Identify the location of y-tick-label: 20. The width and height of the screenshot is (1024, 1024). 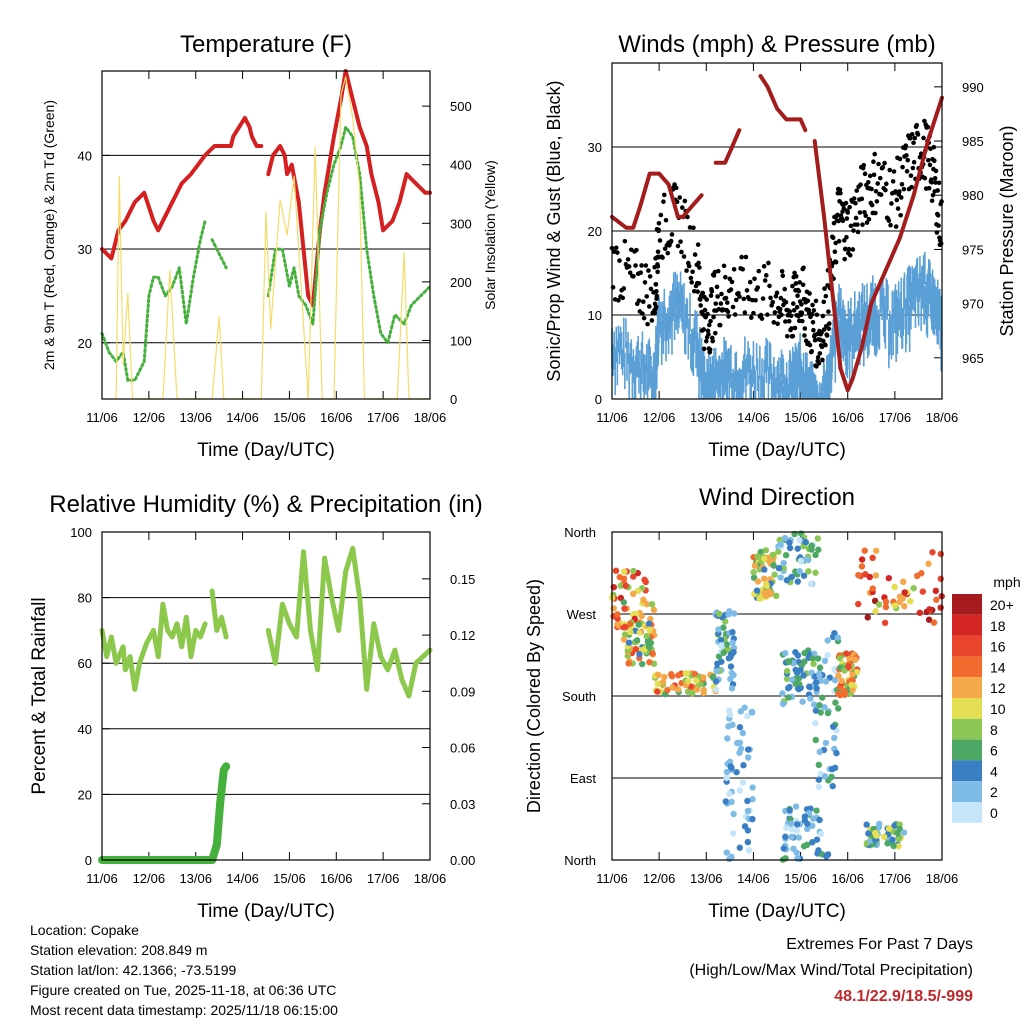
(85, 794).